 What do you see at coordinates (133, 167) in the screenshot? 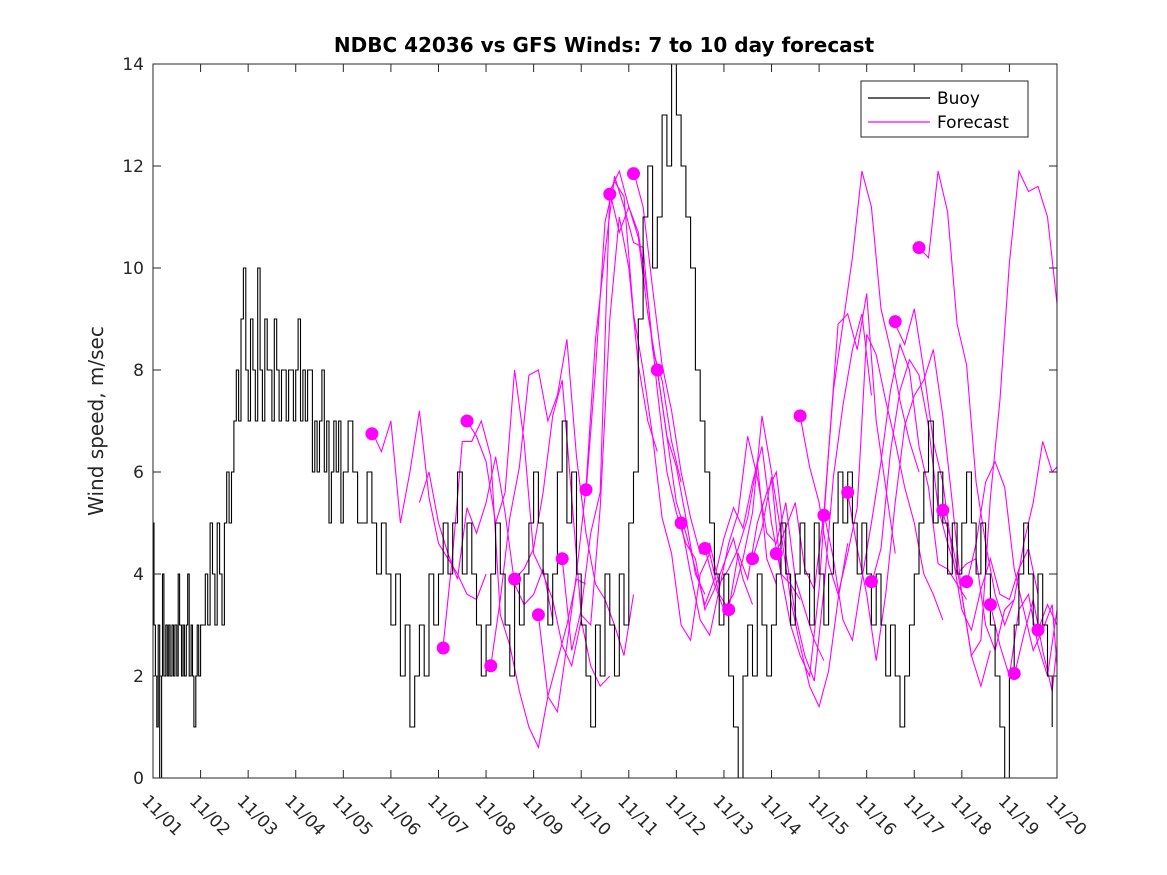
I see `y-tick-label: 12` at bounding box center [133, 167].